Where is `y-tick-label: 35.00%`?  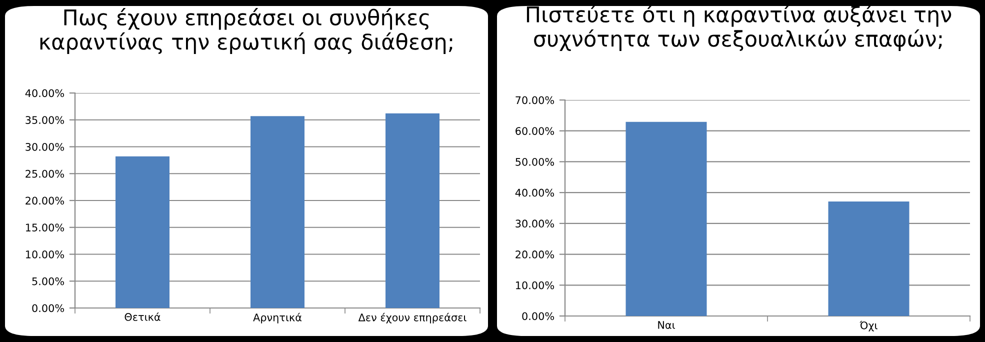 y-tick-label: 35.00% is located at coordinates (45, 120).